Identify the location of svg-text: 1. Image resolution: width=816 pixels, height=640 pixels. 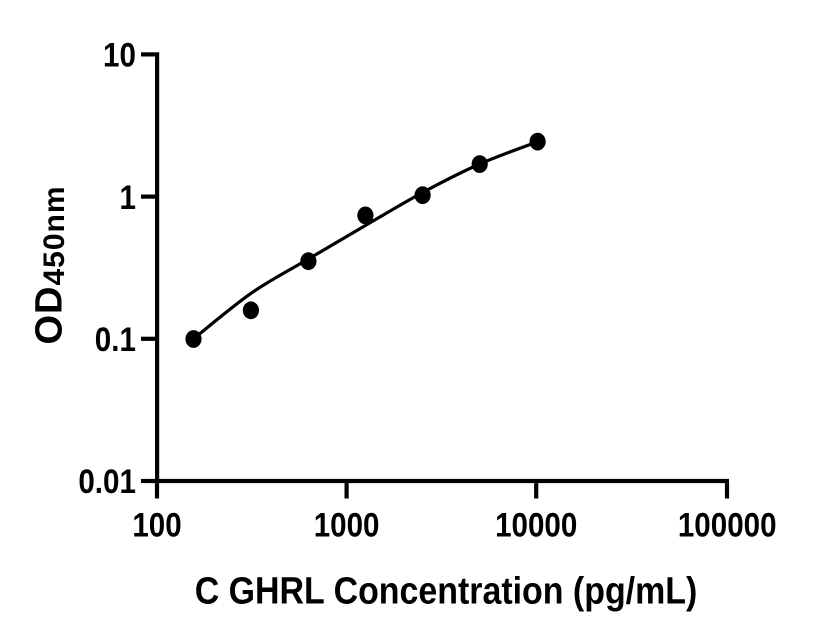
(127, 197).